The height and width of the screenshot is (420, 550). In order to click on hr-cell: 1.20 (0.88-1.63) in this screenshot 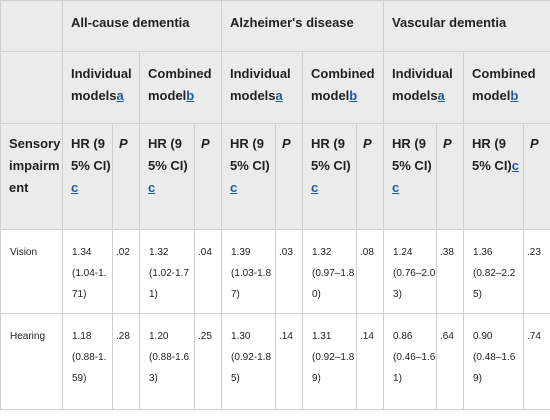, I will do `click(167, 361)`.